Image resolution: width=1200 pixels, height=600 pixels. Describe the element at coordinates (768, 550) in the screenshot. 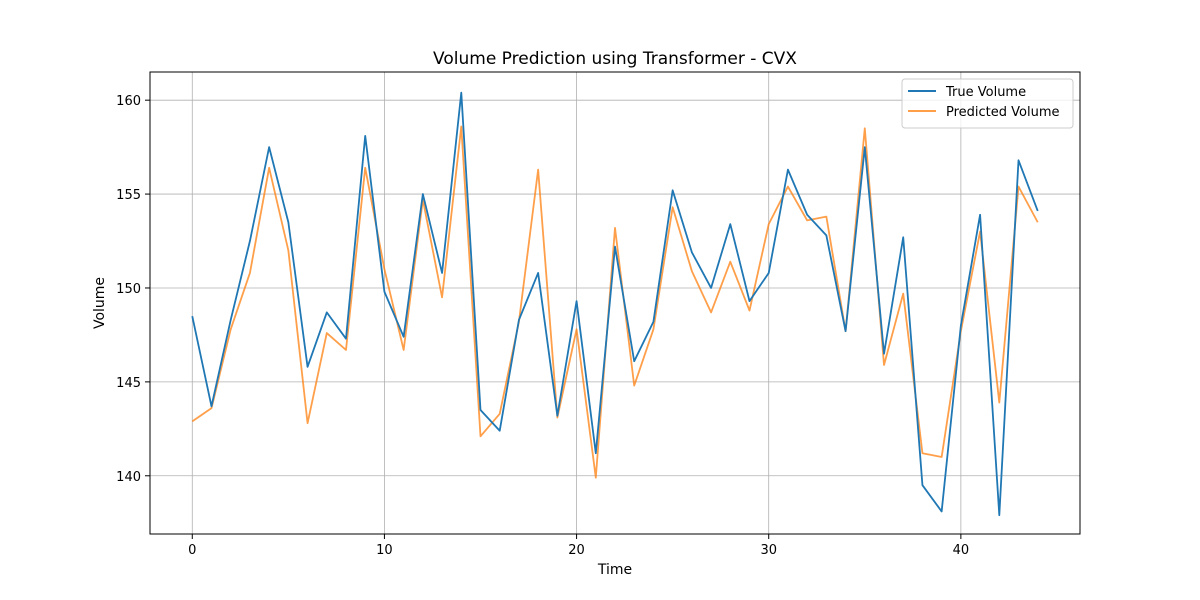

I see `x-tick-label-30: 30` at that location.